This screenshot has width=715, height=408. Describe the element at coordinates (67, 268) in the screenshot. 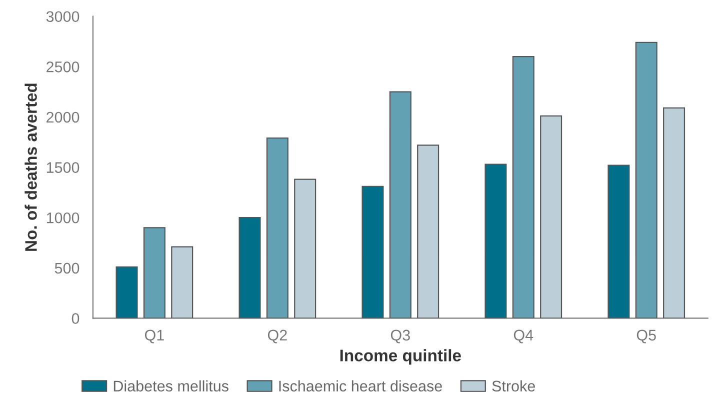

I see `y-tick-label: 500` at that location.